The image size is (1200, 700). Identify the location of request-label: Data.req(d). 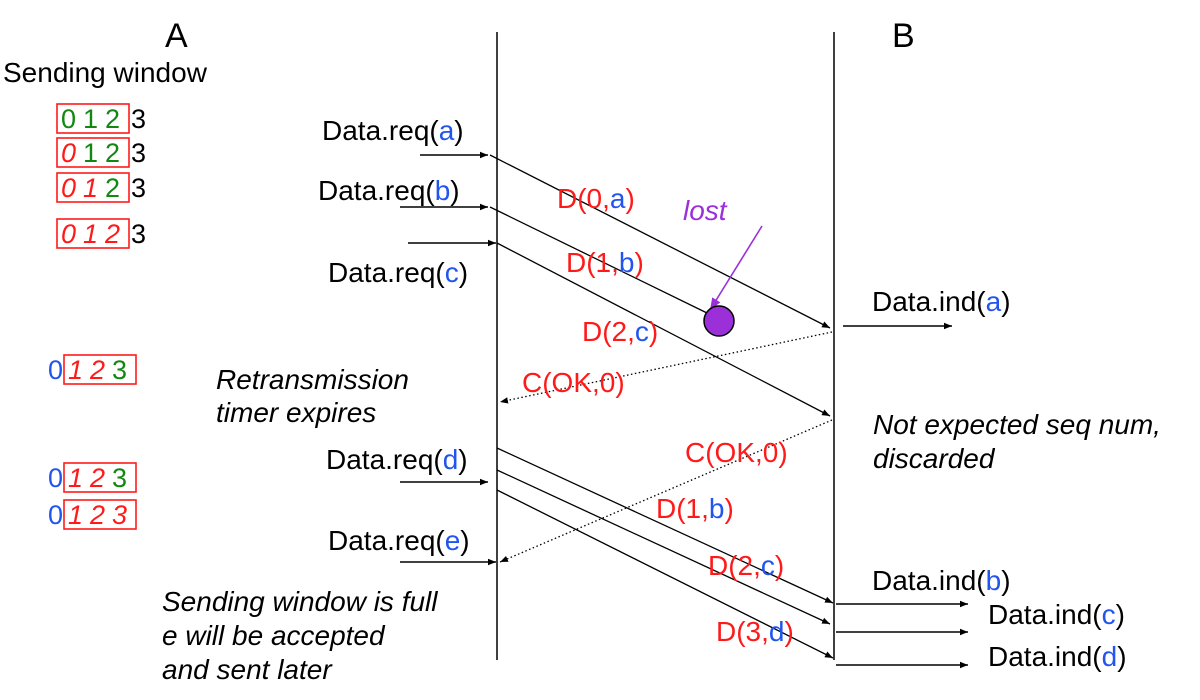
(397, 459).